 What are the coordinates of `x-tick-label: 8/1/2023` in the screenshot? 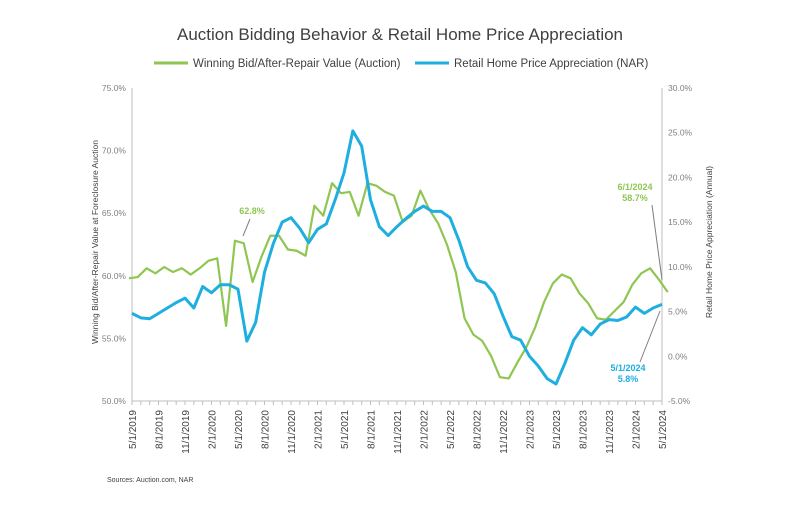 It's located at (584, 429).